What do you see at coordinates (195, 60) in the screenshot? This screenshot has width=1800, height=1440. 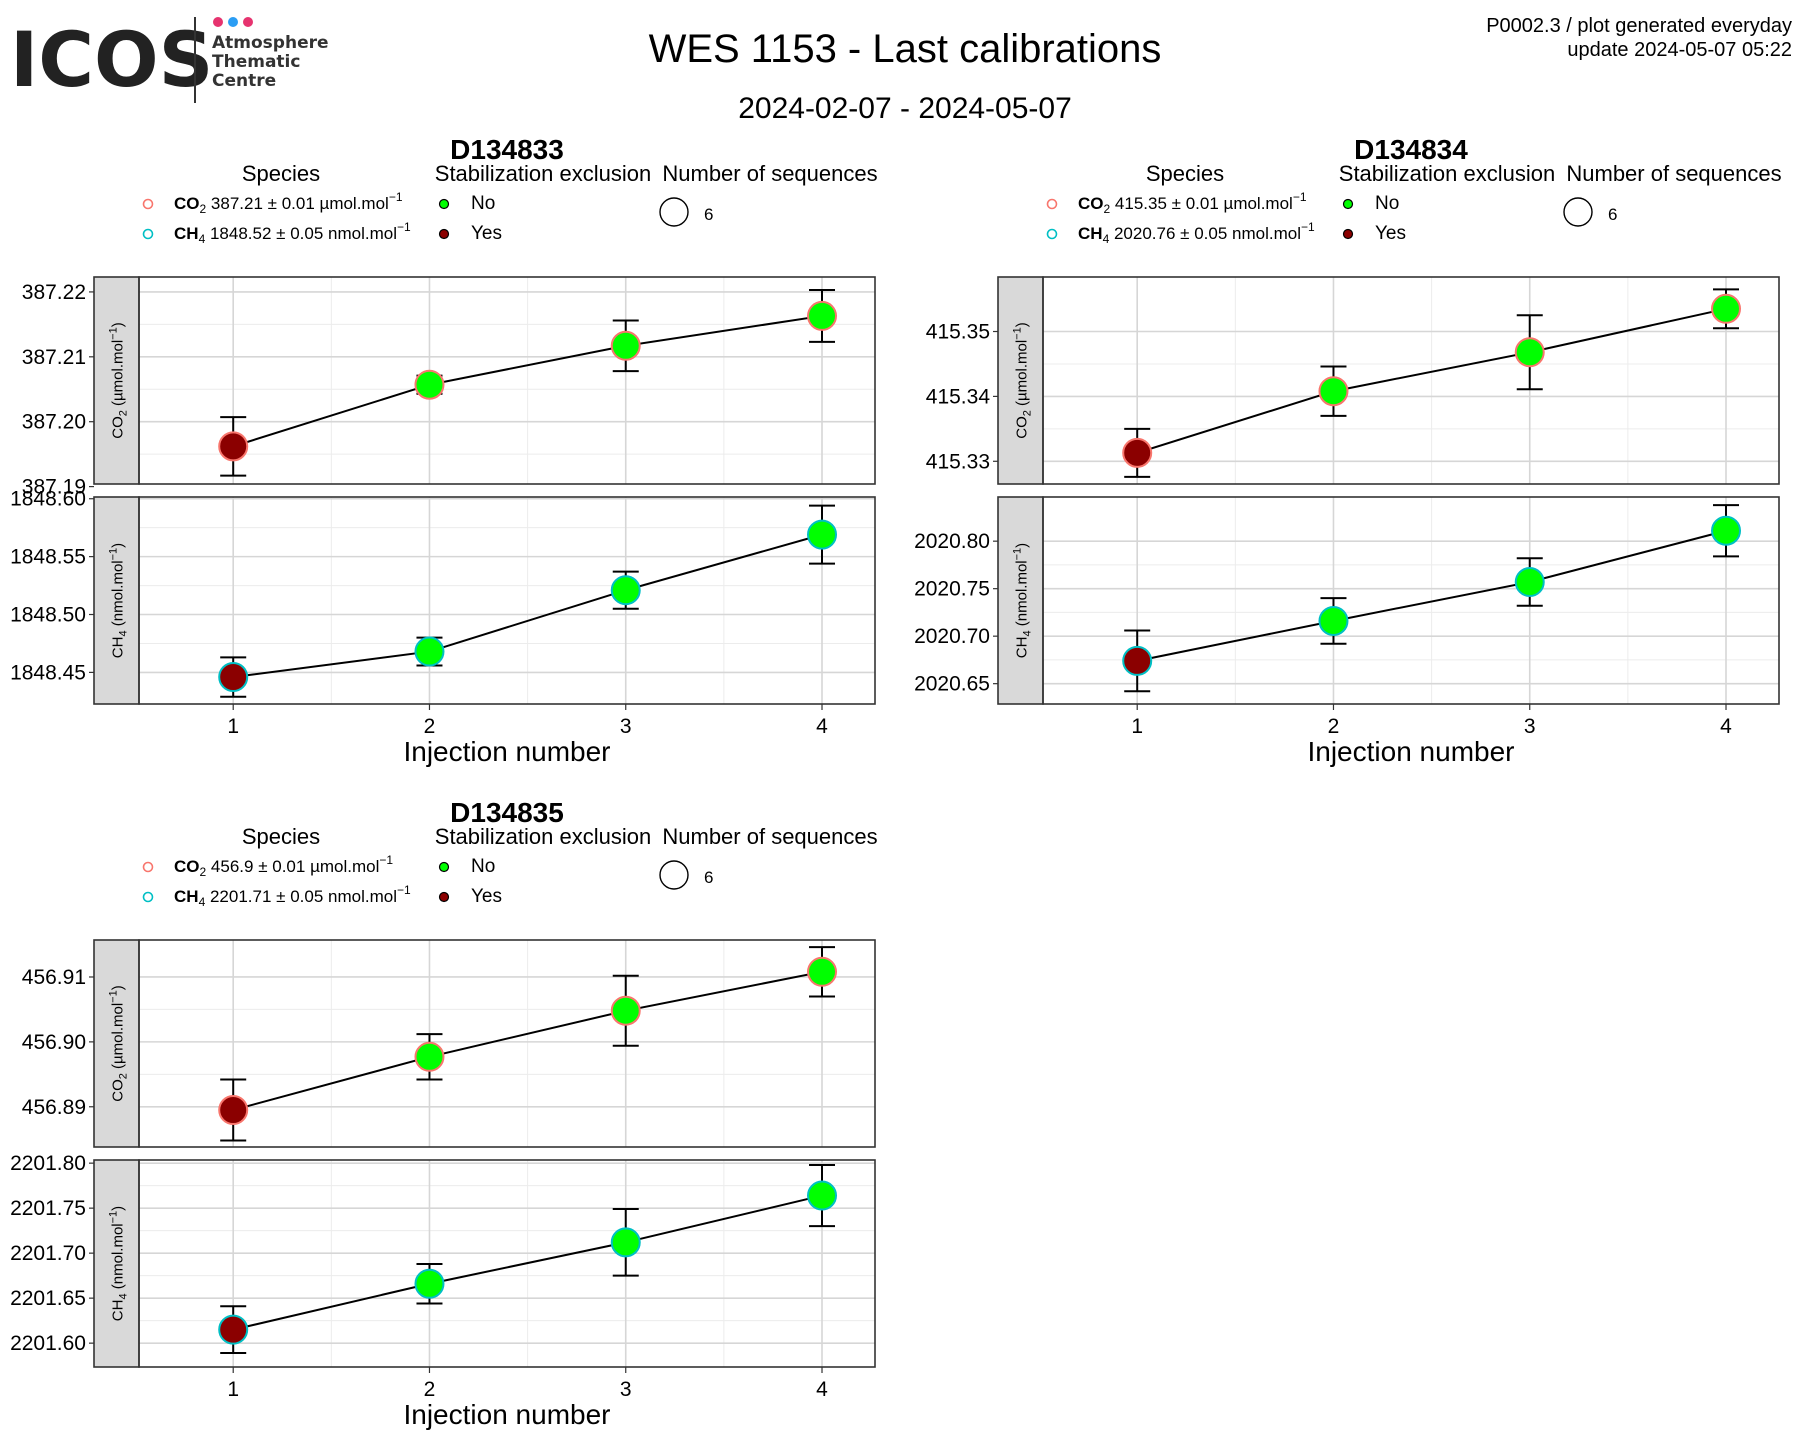 I see `logo-divider` at bounding box center [195, 60].